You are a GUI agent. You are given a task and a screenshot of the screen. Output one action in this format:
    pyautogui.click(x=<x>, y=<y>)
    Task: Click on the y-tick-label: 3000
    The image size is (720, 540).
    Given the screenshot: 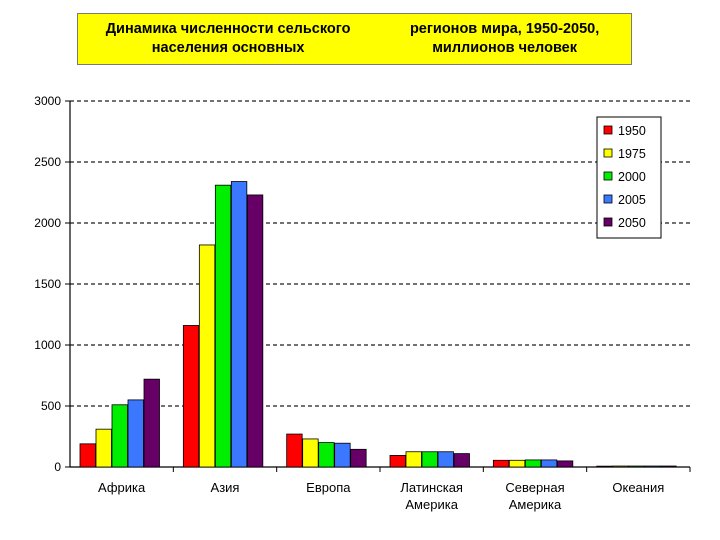 What is the action you would take?
    pyautogui.click(x=47, y=101)
    